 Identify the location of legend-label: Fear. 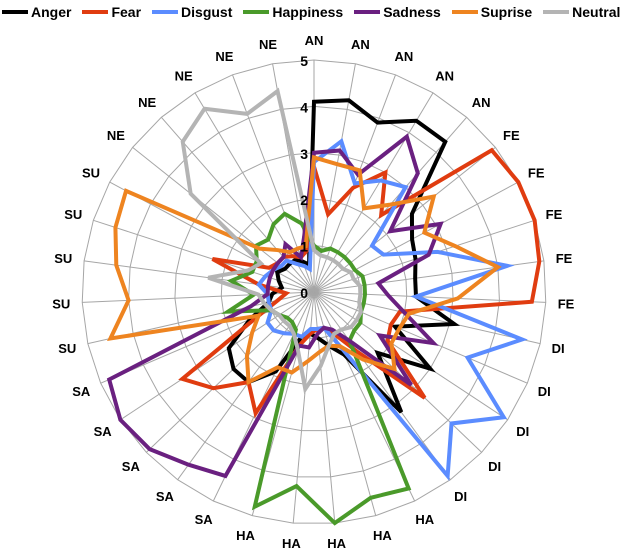
(126, 12).